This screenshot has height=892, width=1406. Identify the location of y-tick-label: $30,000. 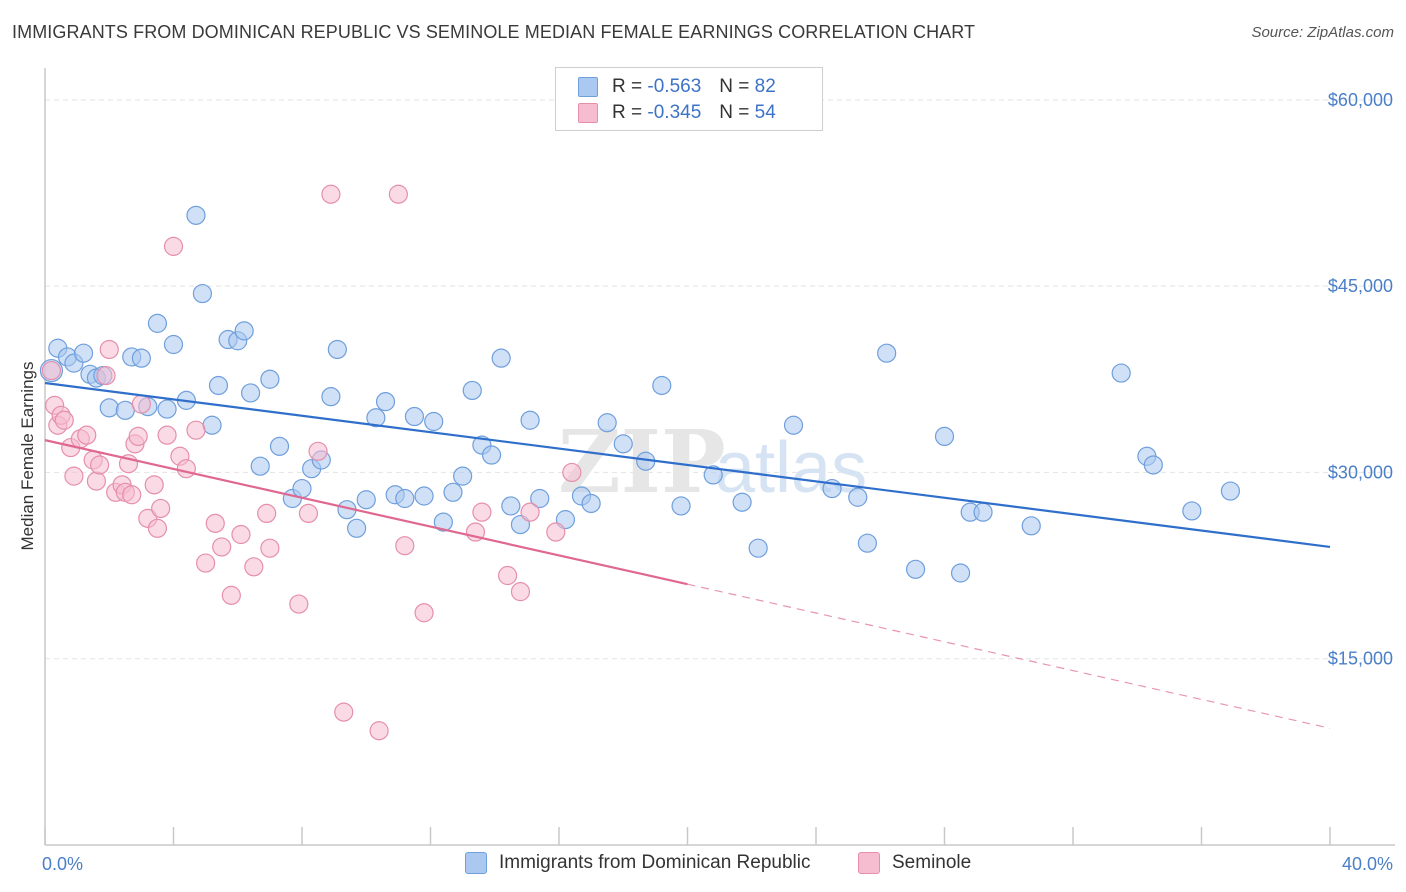
(1360, 472).